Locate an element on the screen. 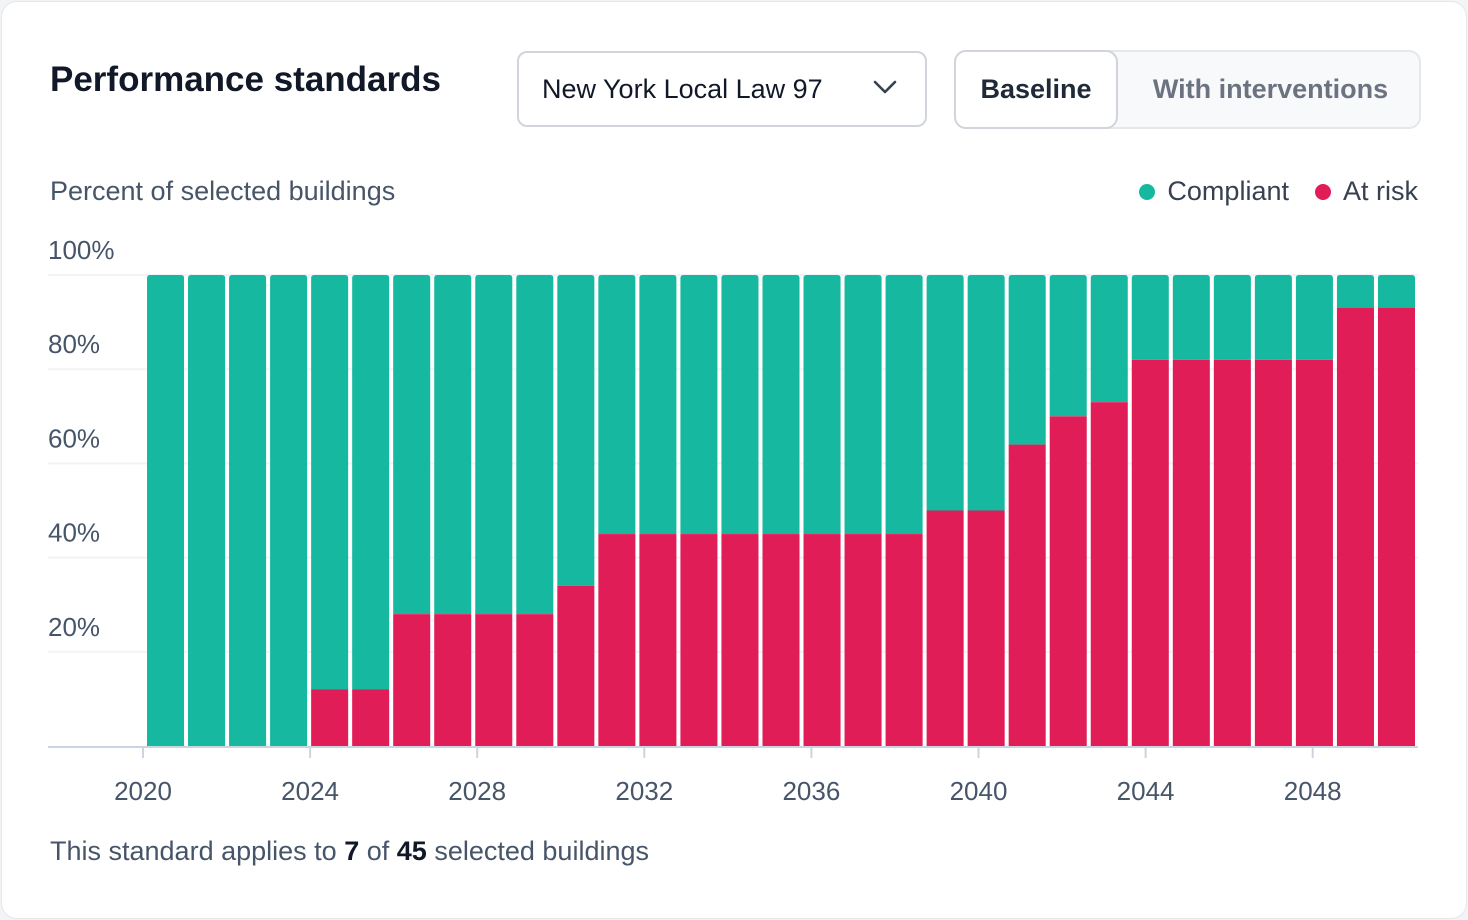 Image resolution: width=1468 pixels, height=920 pixels. x-tick-label: 2024 is located at coordinates (310, 791).